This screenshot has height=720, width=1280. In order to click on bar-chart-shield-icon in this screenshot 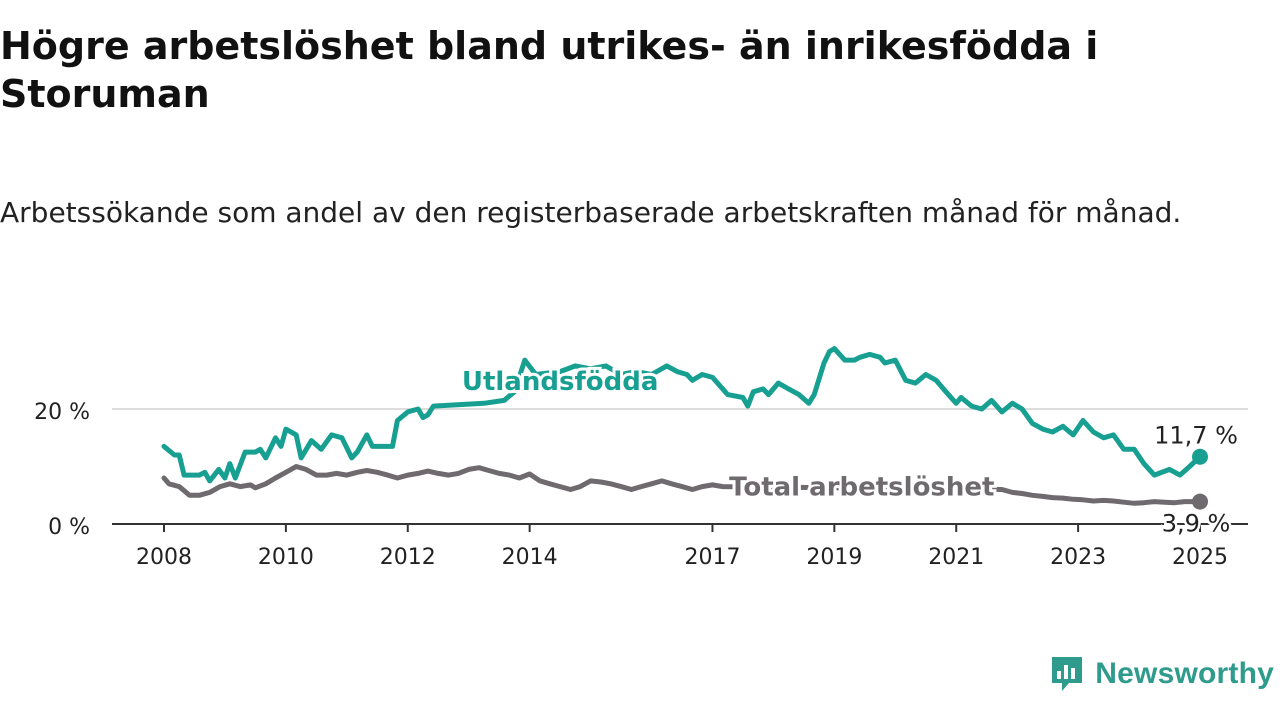, I will do `click(1067, 674)`.